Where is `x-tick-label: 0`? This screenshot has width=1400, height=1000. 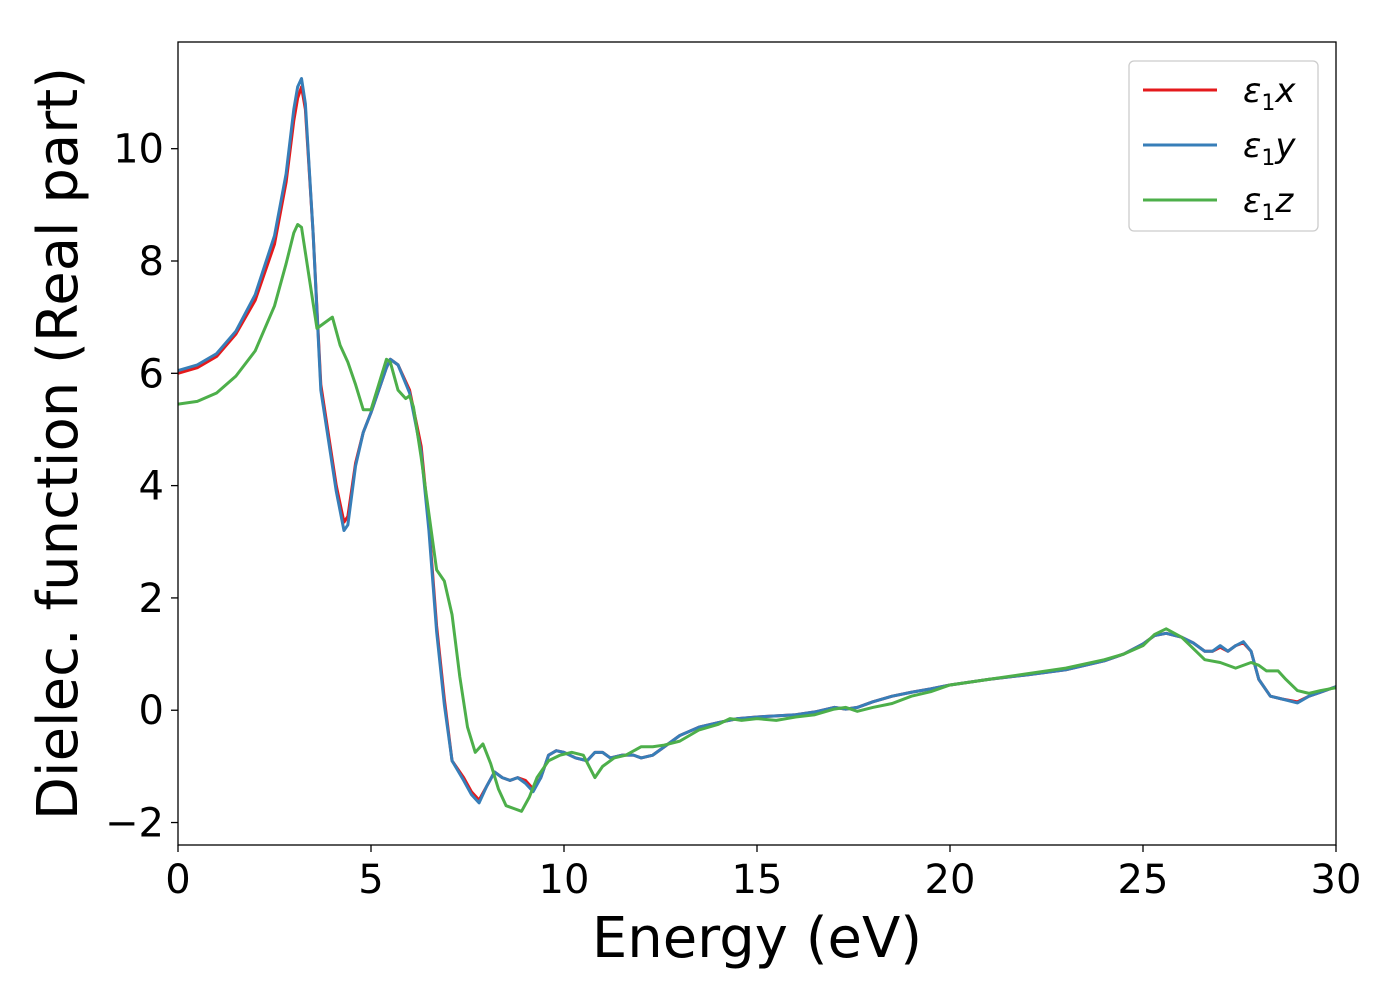 x-tick-label: 0 is located at coordinates (177, 880).